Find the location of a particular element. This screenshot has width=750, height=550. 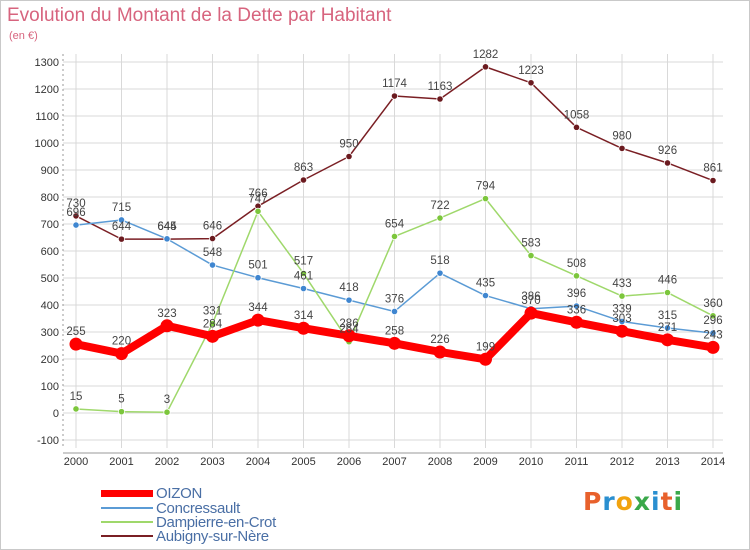

data-label-concressault: 501 is located at coordinates (257, 266).